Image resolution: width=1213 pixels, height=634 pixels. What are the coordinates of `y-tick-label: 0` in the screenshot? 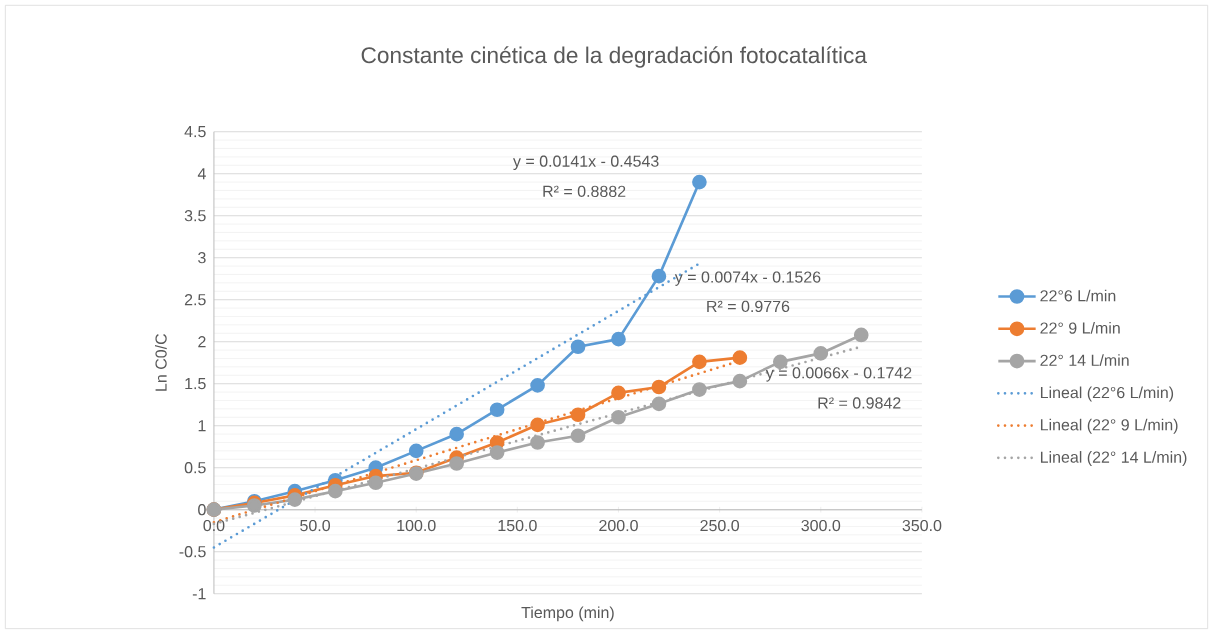 It's located at (202, 510).